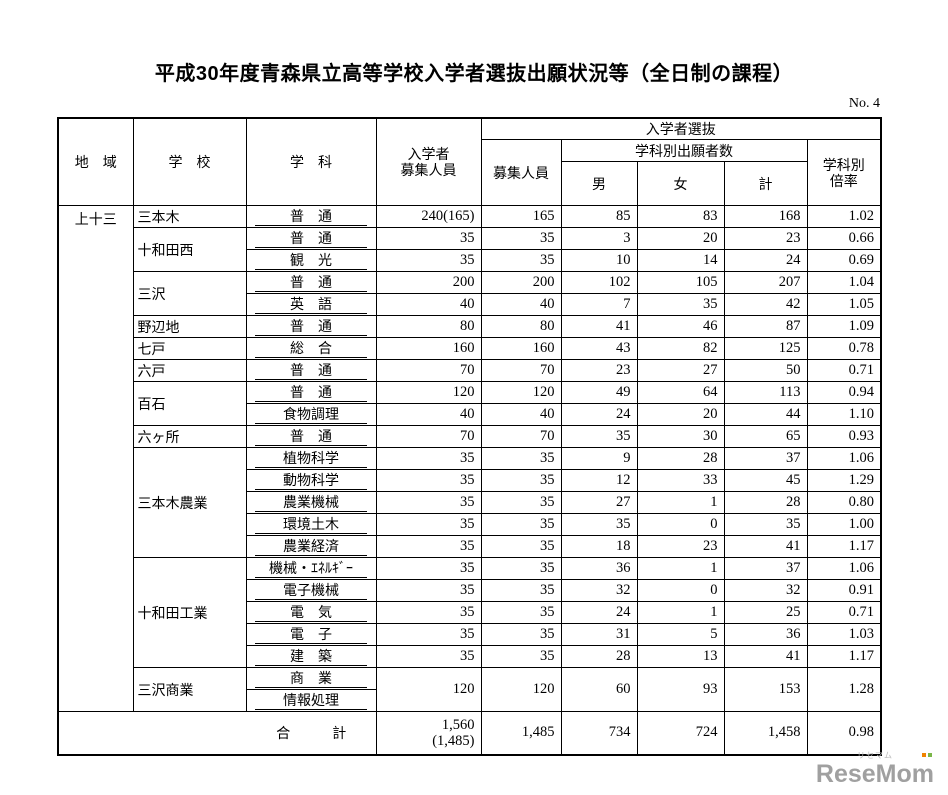 This screenshot has width=948, height=795. I want to click on male-cell: 102, so click(599, 282).